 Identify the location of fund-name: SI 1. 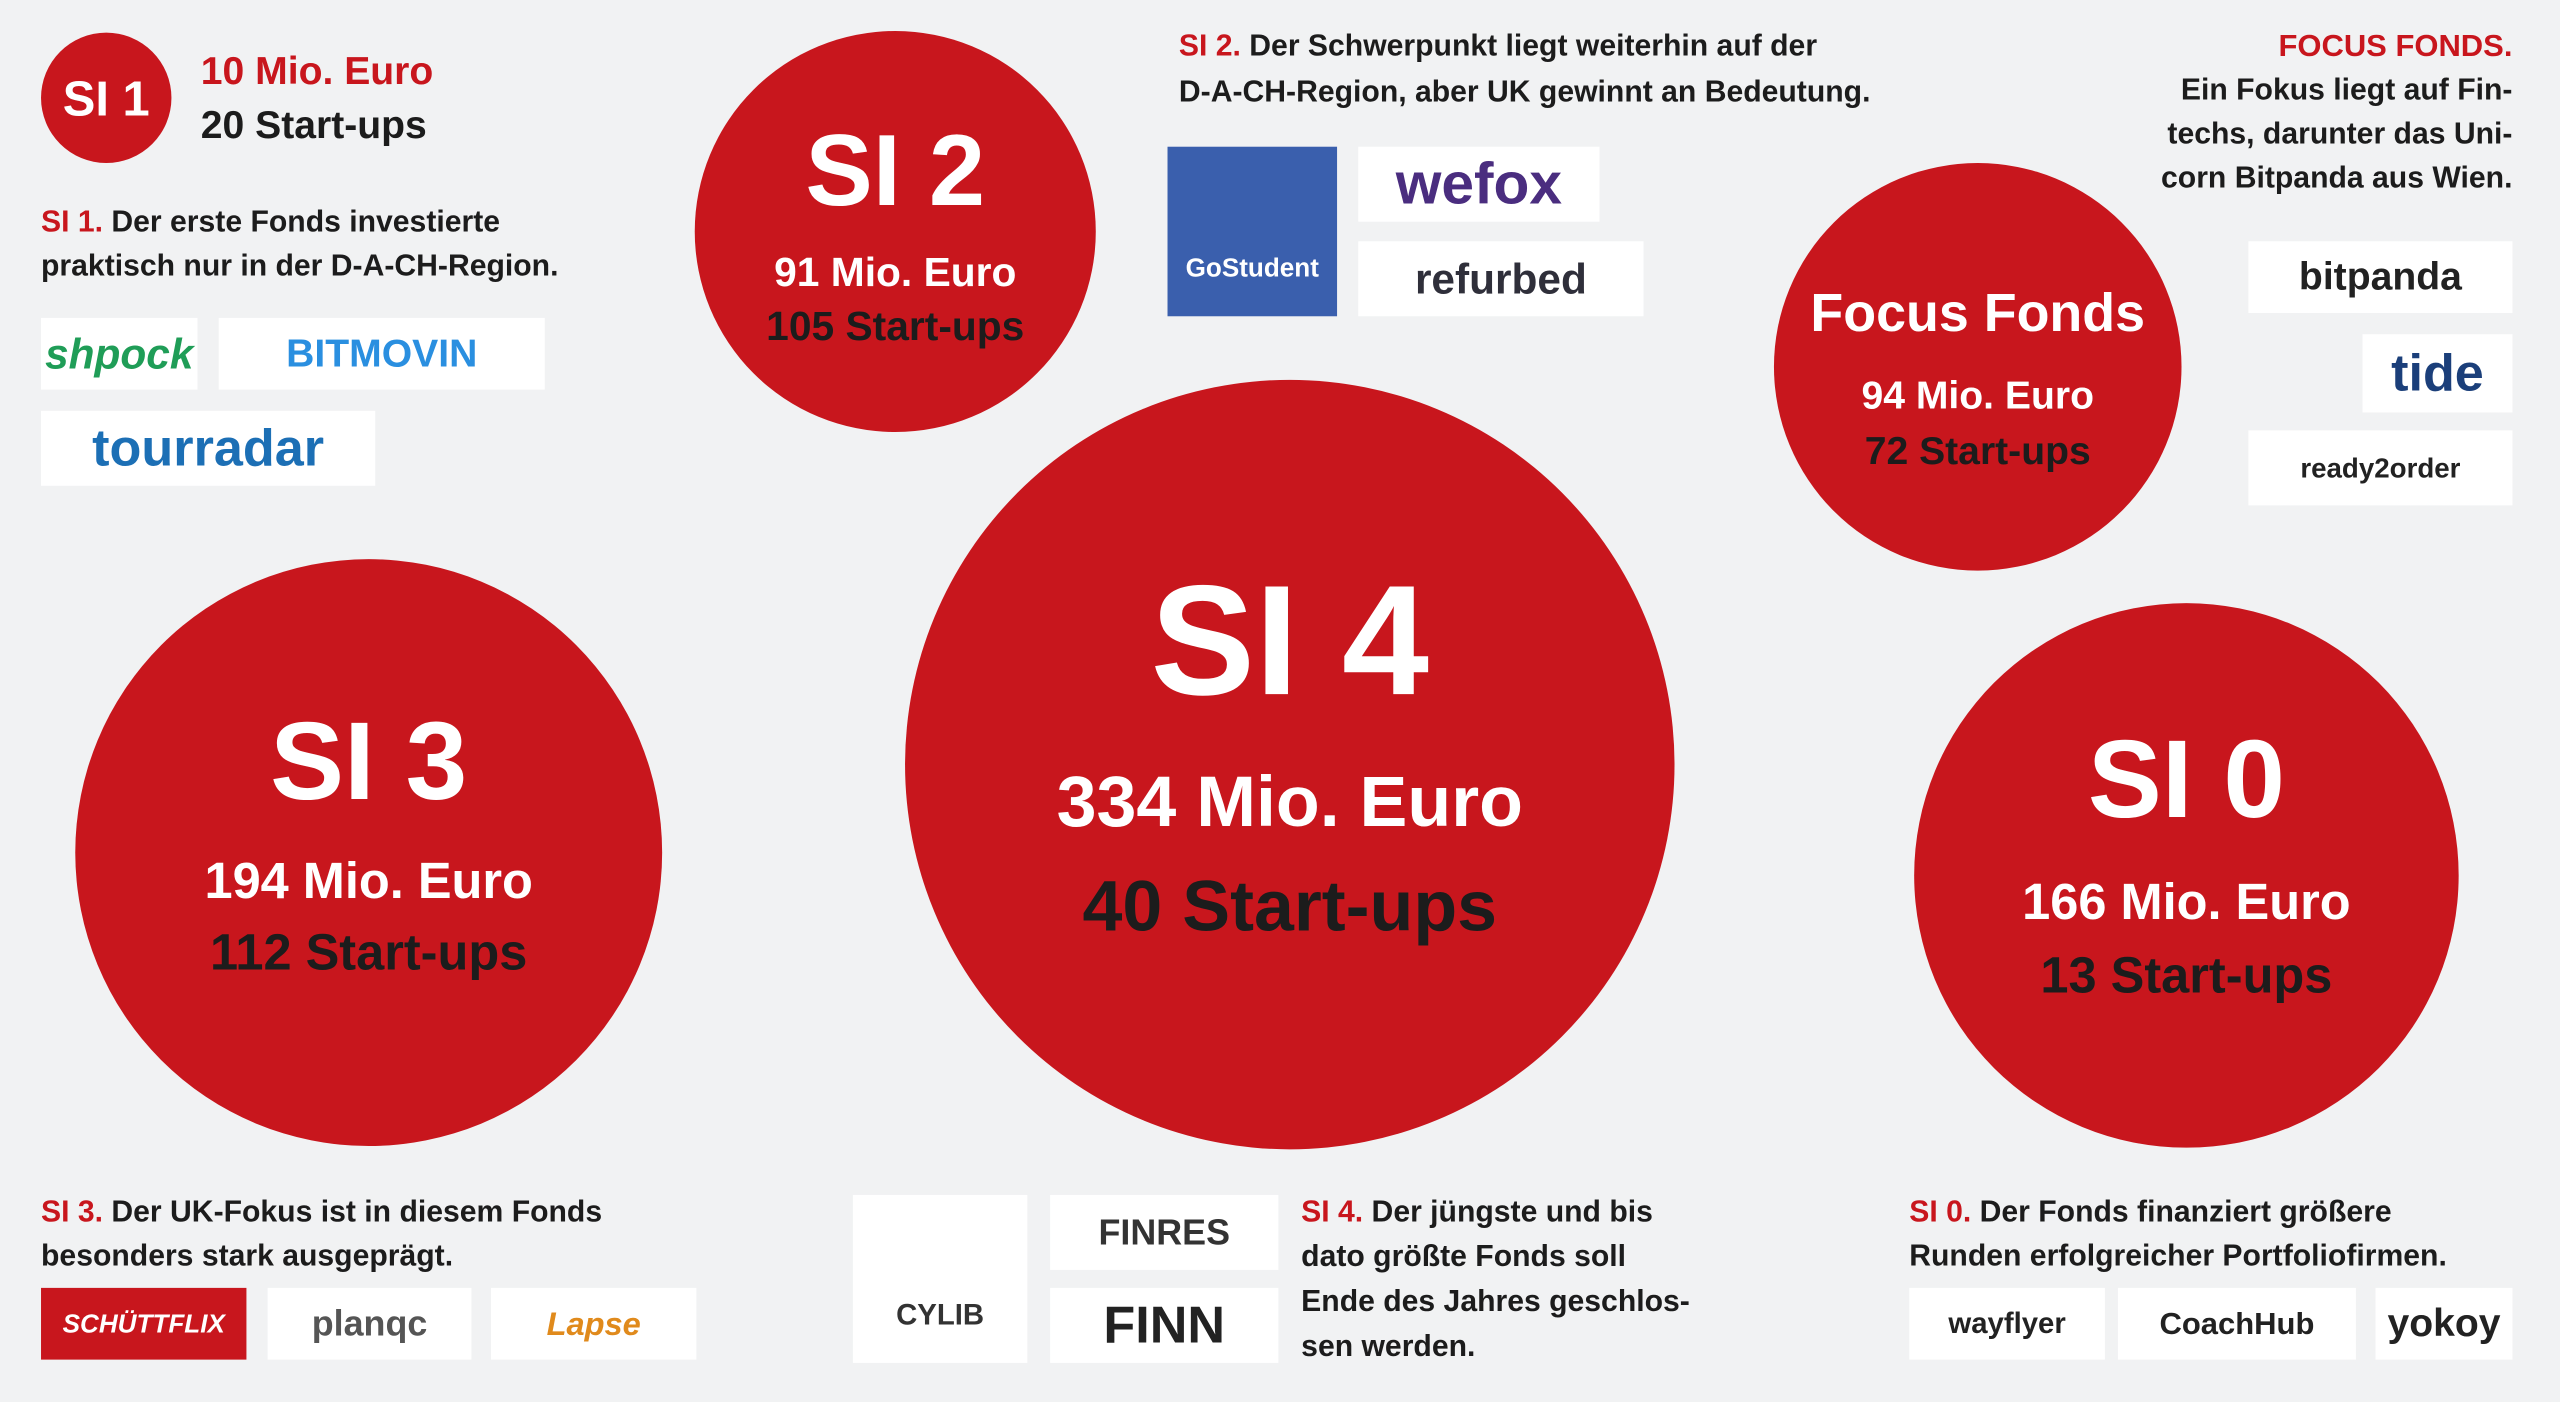
(106, 99).